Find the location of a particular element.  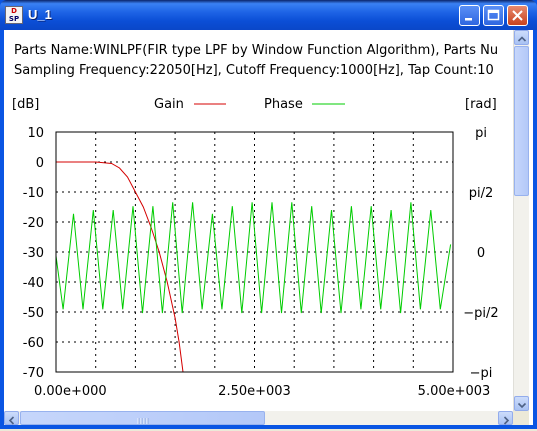

window-title: U_1 is located at coordinates (40, 14).